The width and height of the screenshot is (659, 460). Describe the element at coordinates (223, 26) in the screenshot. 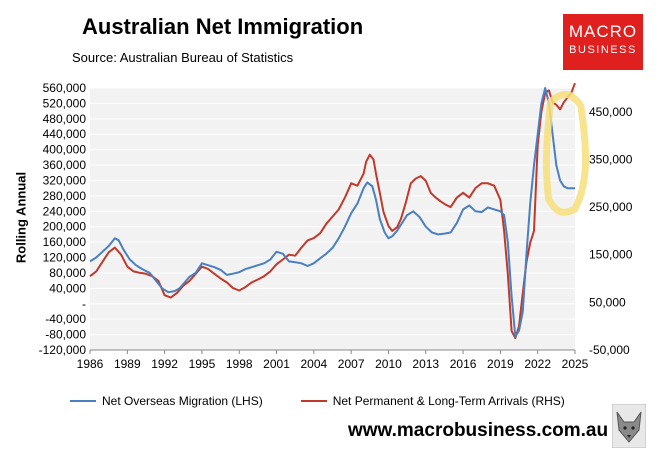

I see `chart-title: Australian Net Immigration` at that location.